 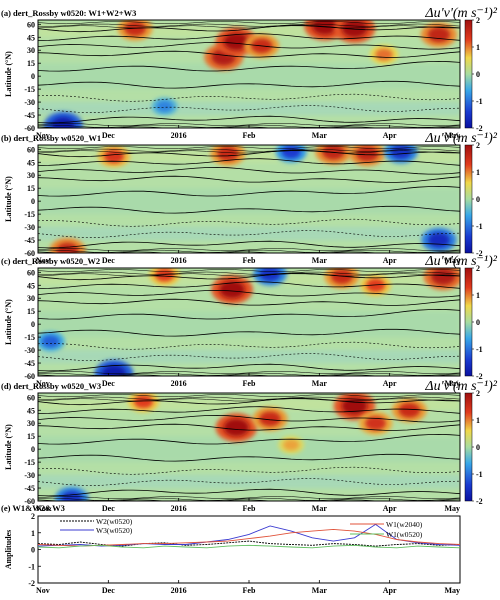 I want to click on colorbar-tick-label: 2, so click(x=478, y=20).